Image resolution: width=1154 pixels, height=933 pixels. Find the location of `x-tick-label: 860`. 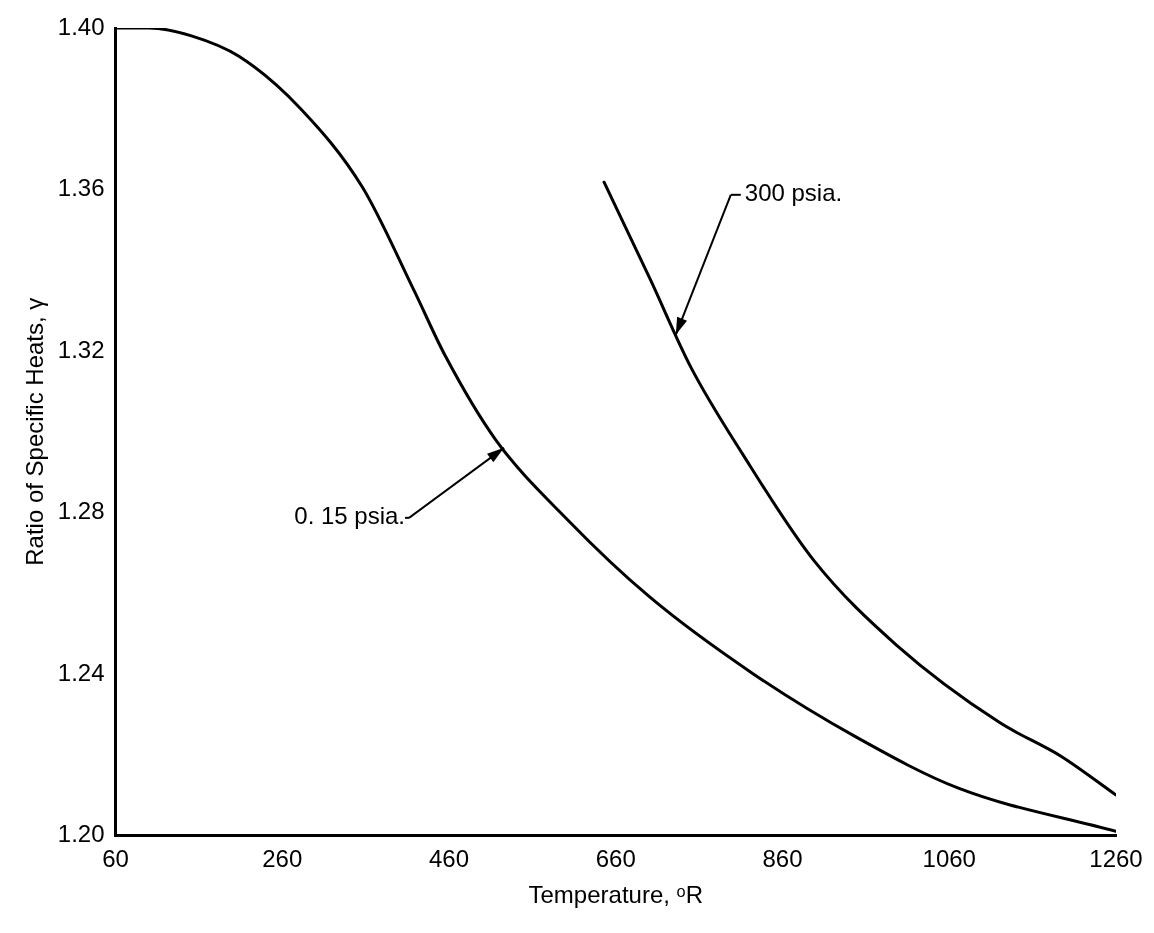

x-tick-label: 860 is located at coordinates (782, 859).